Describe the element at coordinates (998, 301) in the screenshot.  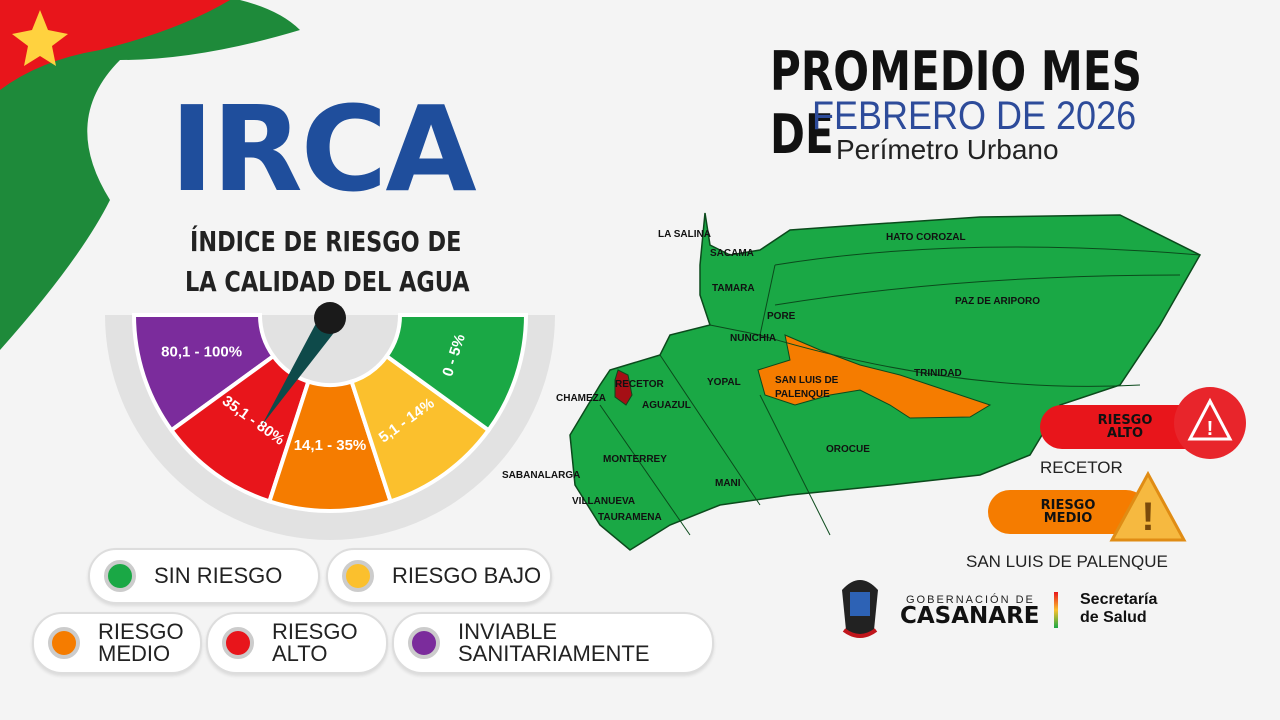
I see `map-label: PAZ DE ARIPORO` at that location.